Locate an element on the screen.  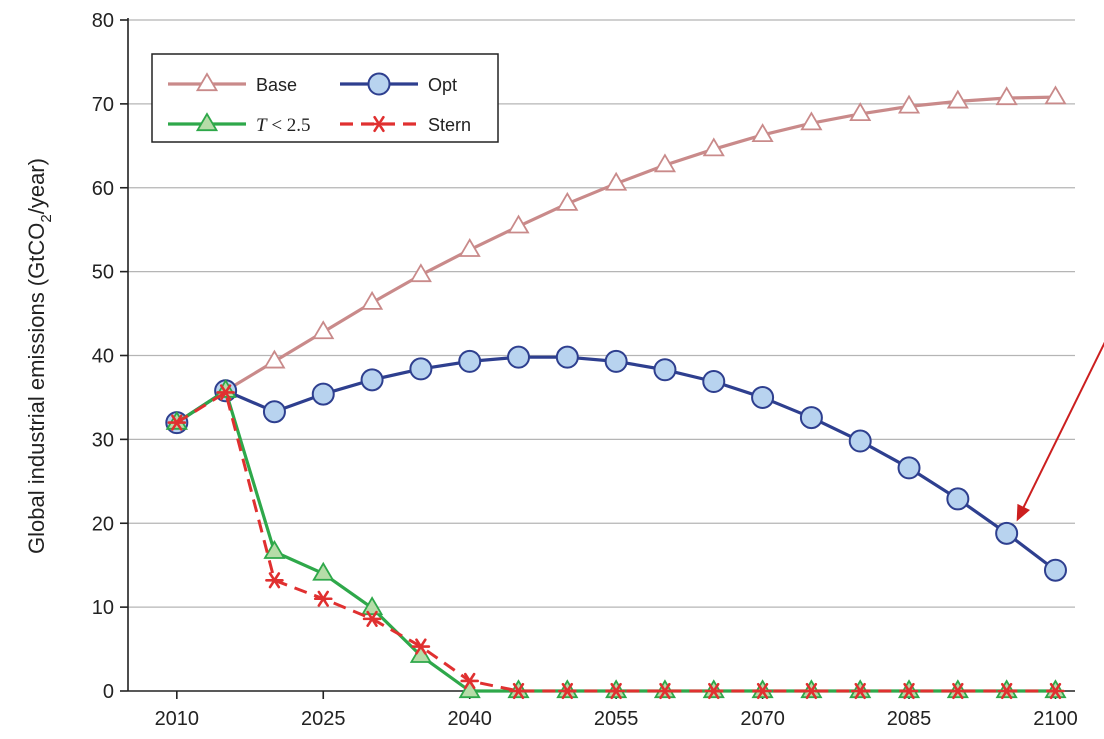
x-tick-label: 2100 is located at coordinates (1055, 719).